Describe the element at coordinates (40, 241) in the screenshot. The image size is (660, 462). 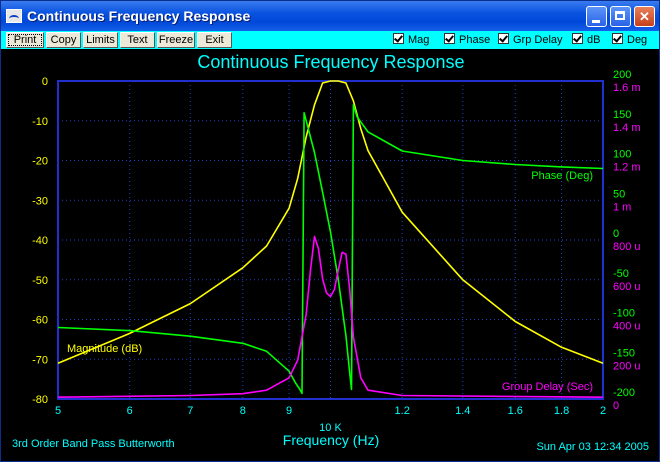
I see `y-left-tick-label: -40` at that location.